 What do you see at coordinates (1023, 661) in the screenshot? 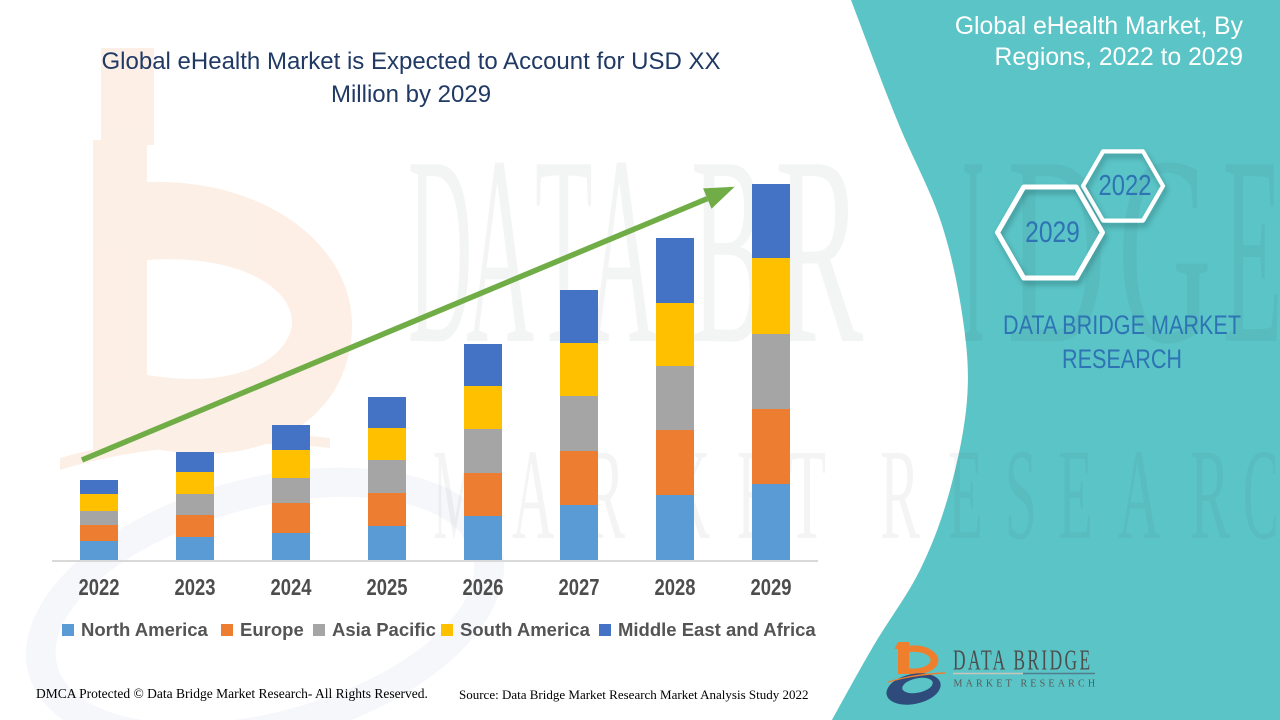
I see `svg-text: DATA BRIDGE` at bounding box center [1023, 661].